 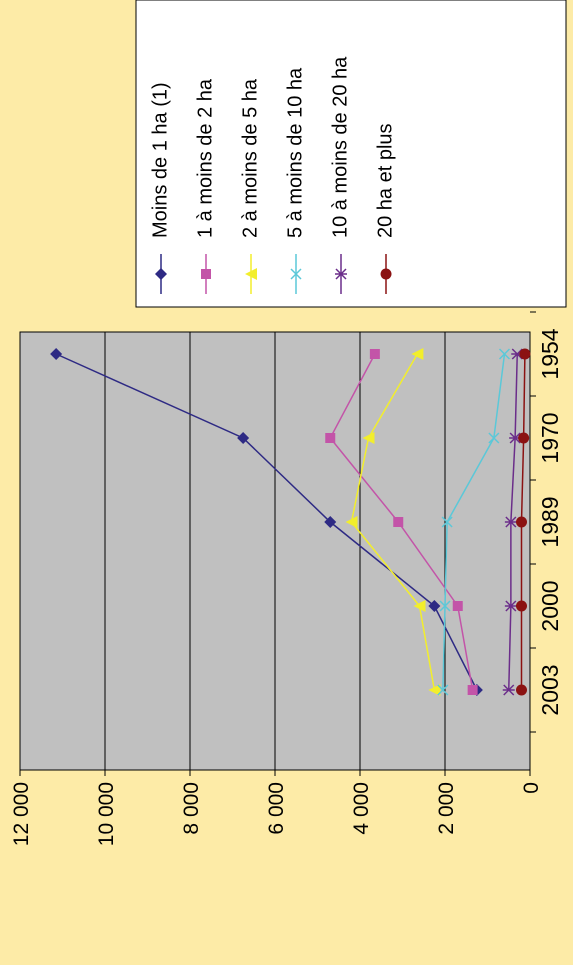 What do you see at coordinates (160, 160) in the screenshot?
I see `legend-label: Moins de 1 ha (1)` at bounding box center [160, 160].